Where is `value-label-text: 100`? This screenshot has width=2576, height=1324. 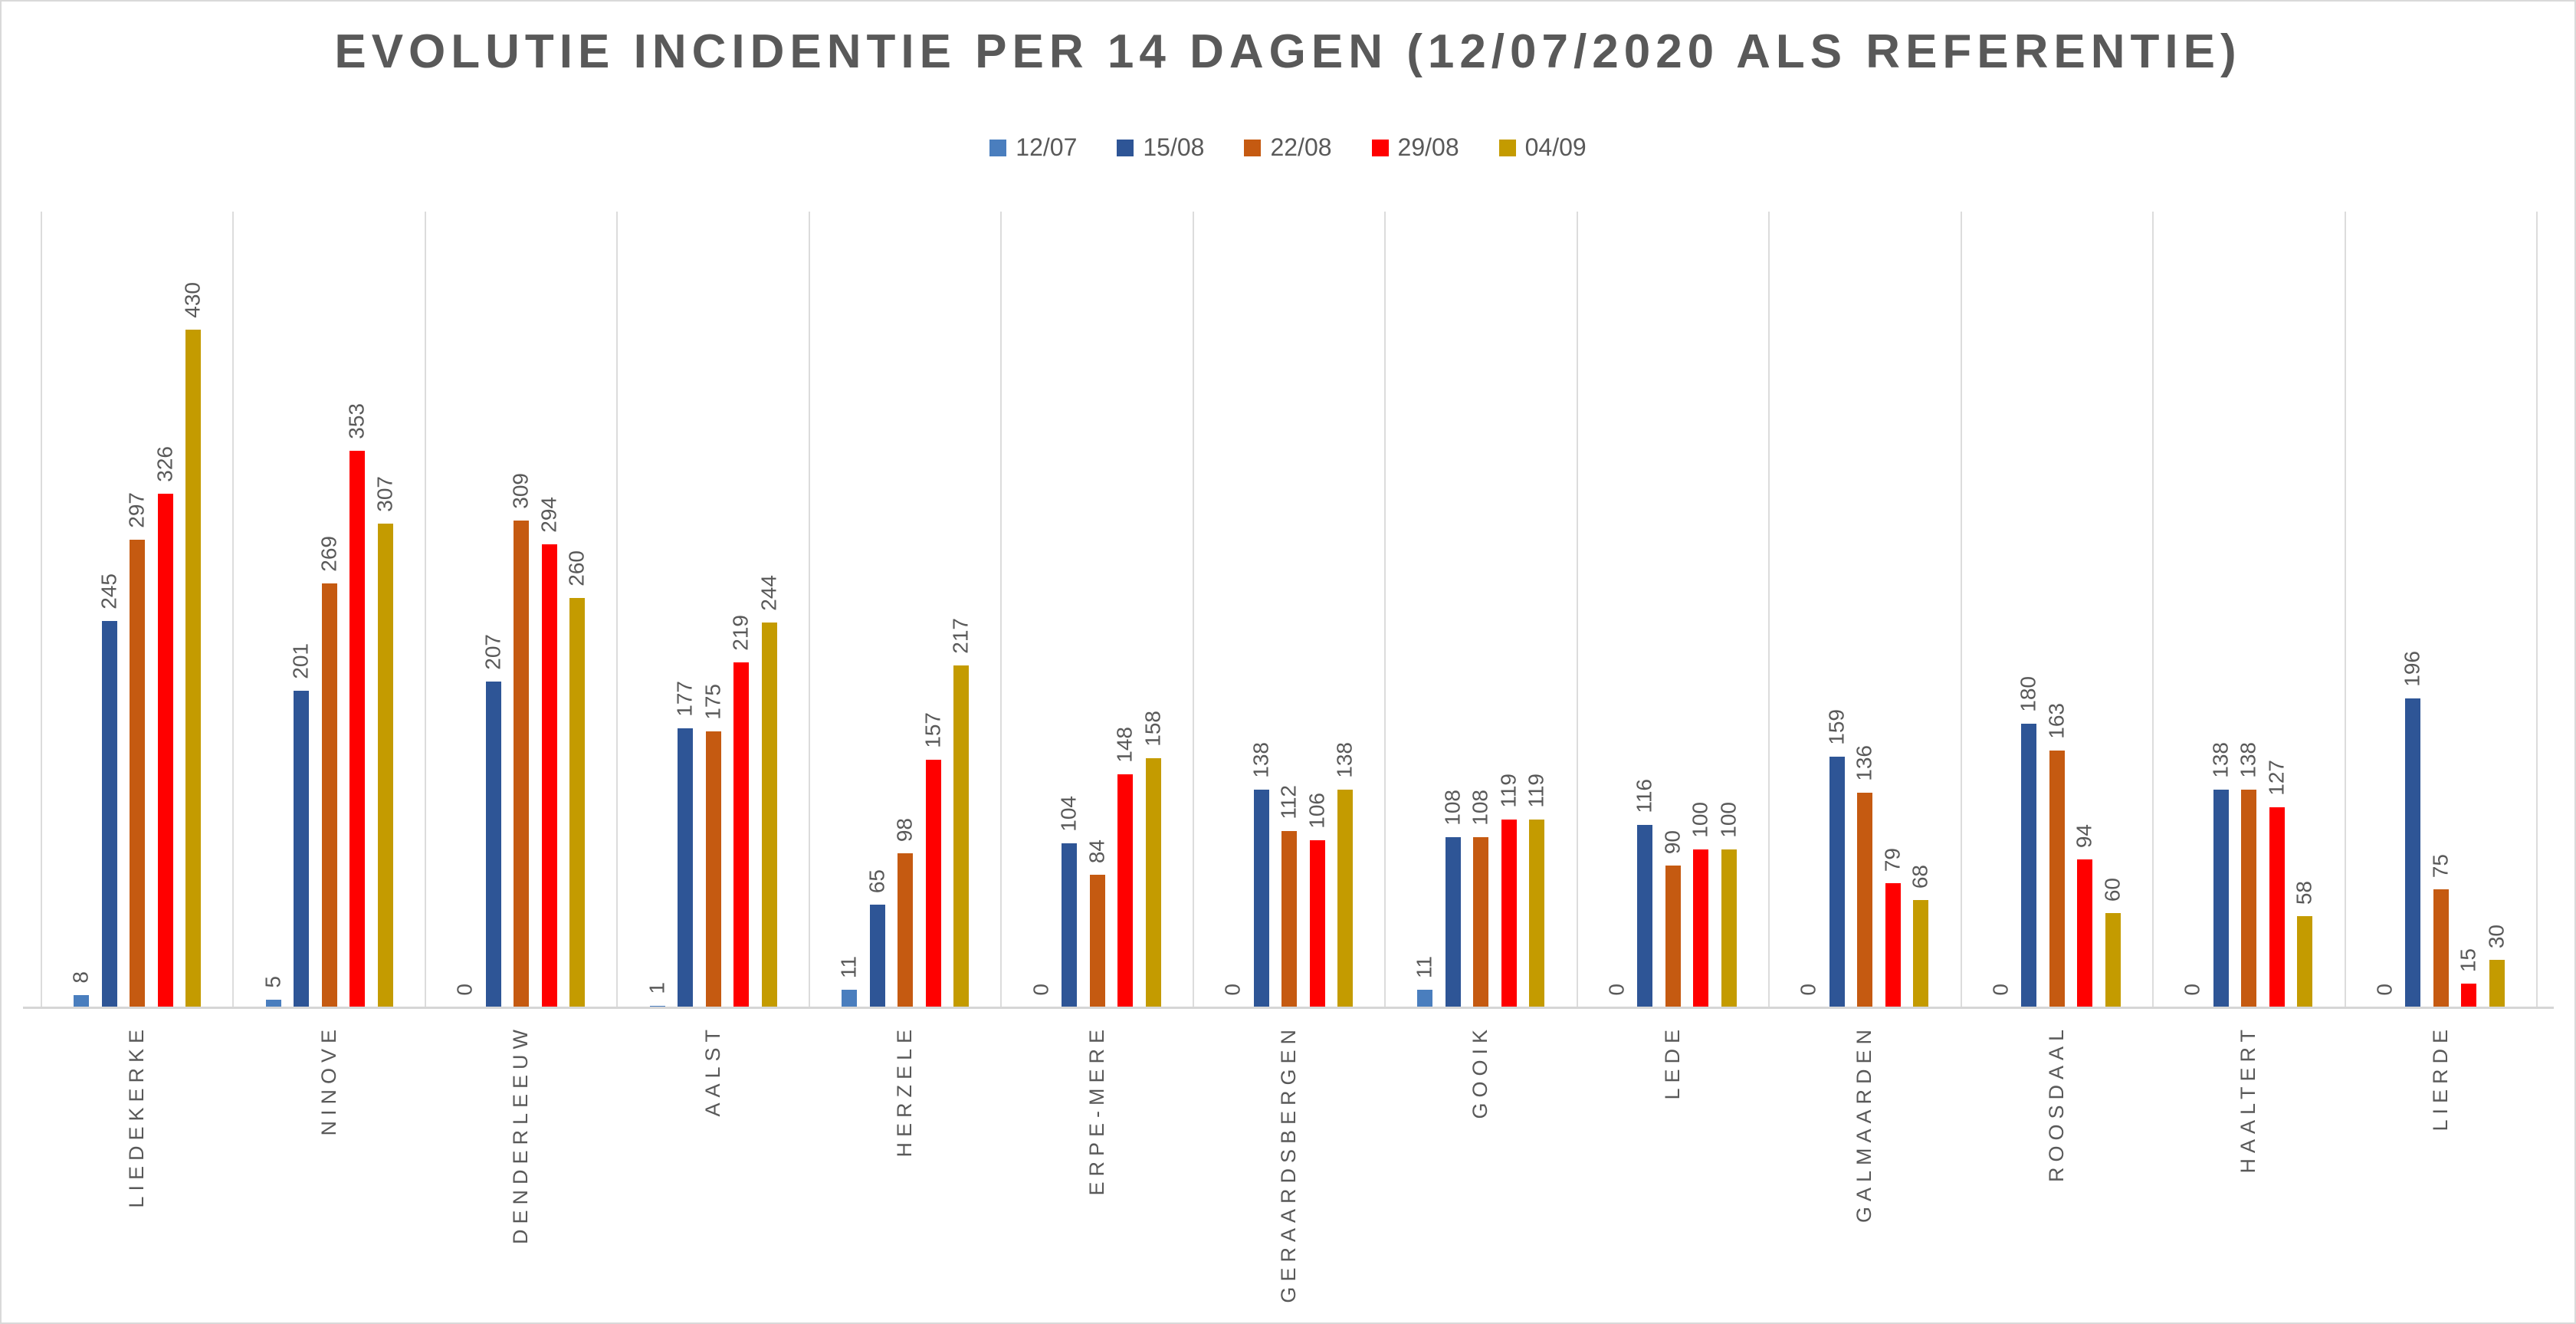
value-label-text: 100 is located at coordinates (1728, 820).